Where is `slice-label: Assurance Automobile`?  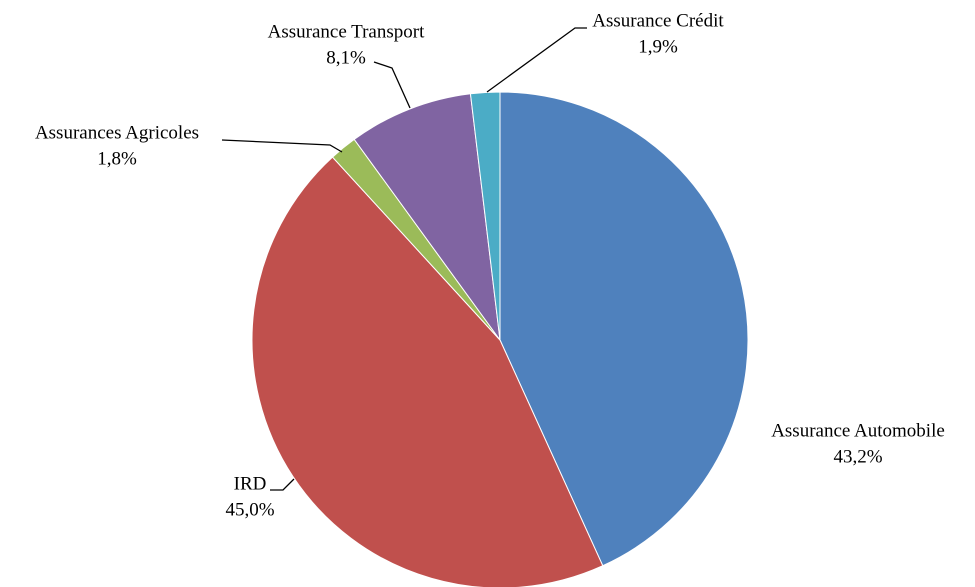 slice-label: Assurance Automobile is located at coordinates (858, 430).